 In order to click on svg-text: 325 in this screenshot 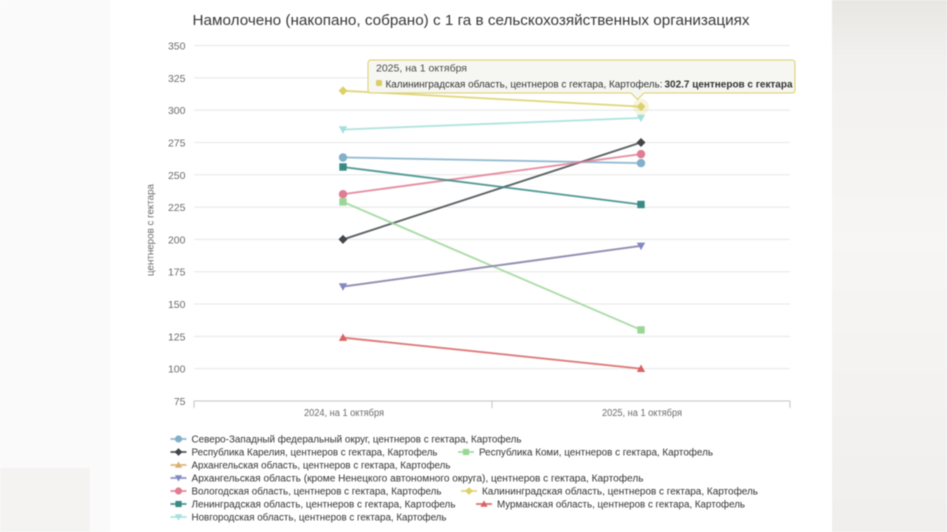, I will do `click(177, 79)`.